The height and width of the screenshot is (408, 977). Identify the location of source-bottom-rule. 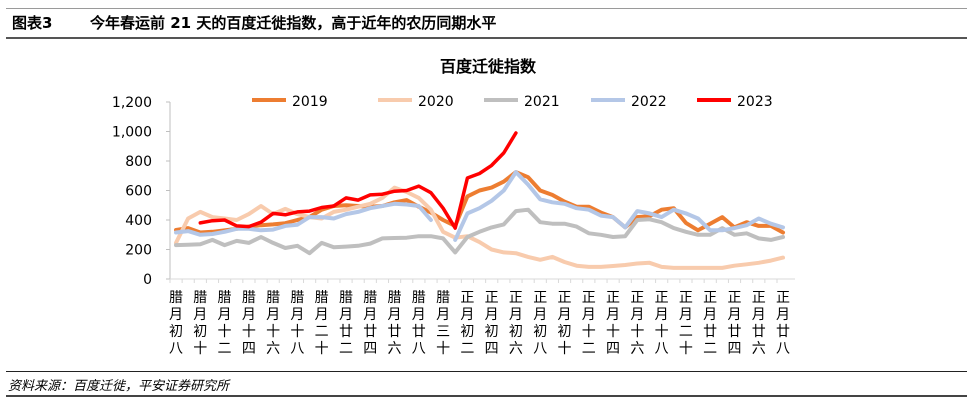
(486, 396).